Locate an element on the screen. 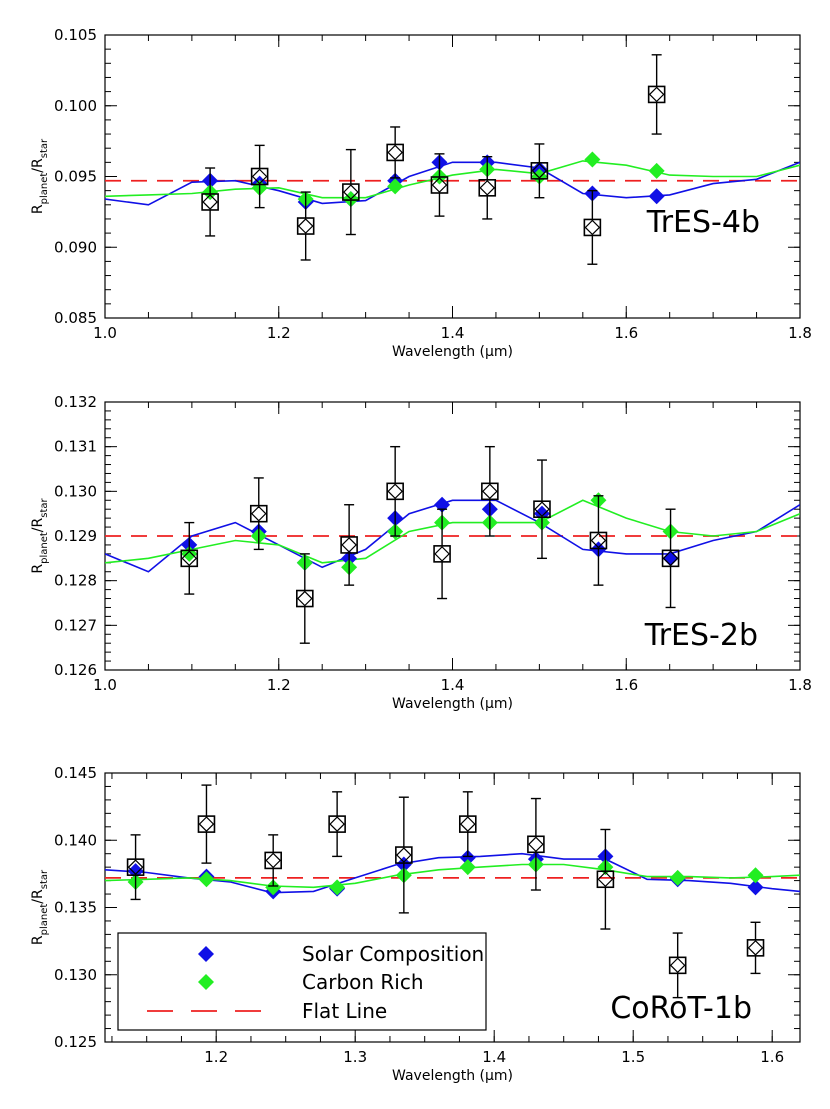 This screenshot has height=1109, width=830. y-tick-label: 0.085 is located at coordinates (75, 318).